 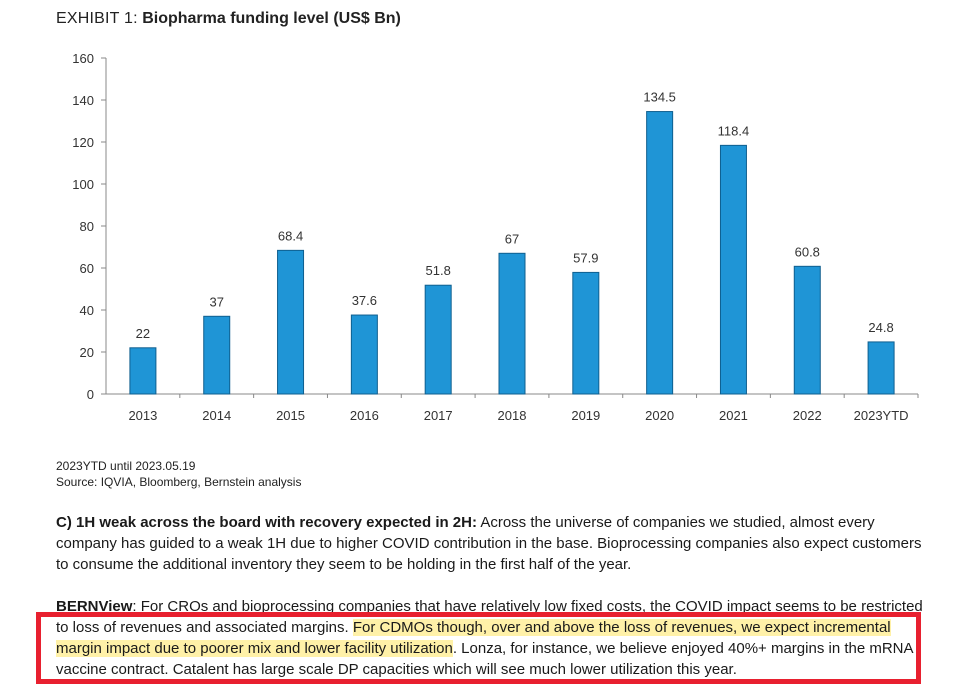 What do you see at coordinates (585, 415) in the screenshot?
I see `x-tick-label-2019: 2019` at bounding box center [585, 415].